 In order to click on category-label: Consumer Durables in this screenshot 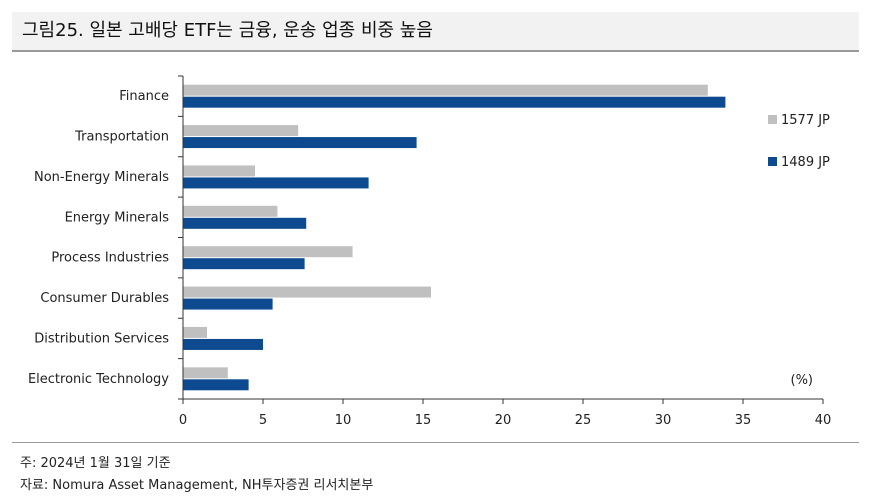, I will do `click(104, 298)`.